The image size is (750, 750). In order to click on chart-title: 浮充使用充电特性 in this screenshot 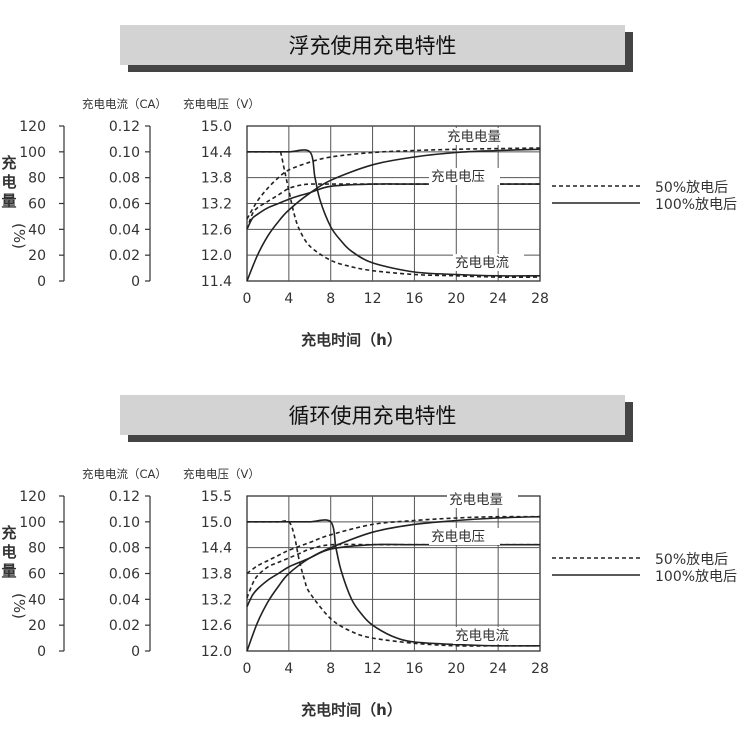, I will do `click(373, 46)`.